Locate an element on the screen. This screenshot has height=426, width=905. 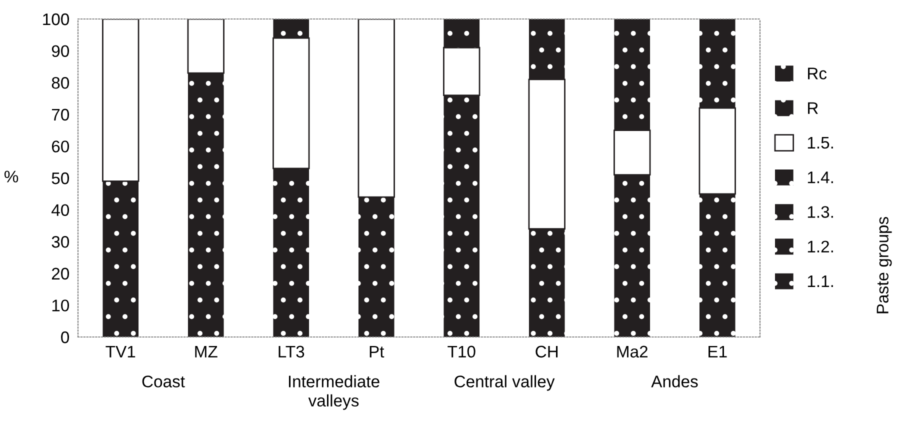
y-tick-label: 20 is located at coordinates (61, 274).